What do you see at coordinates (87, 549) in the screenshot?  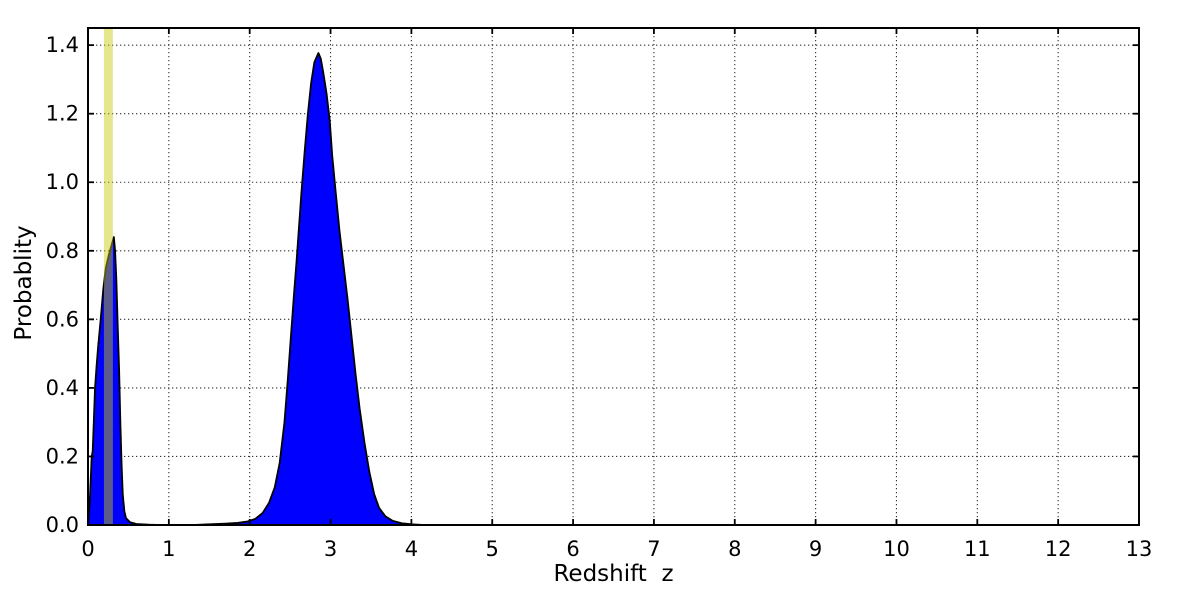 I see `x-tick-label: 0` at bounding box center [87, 549].